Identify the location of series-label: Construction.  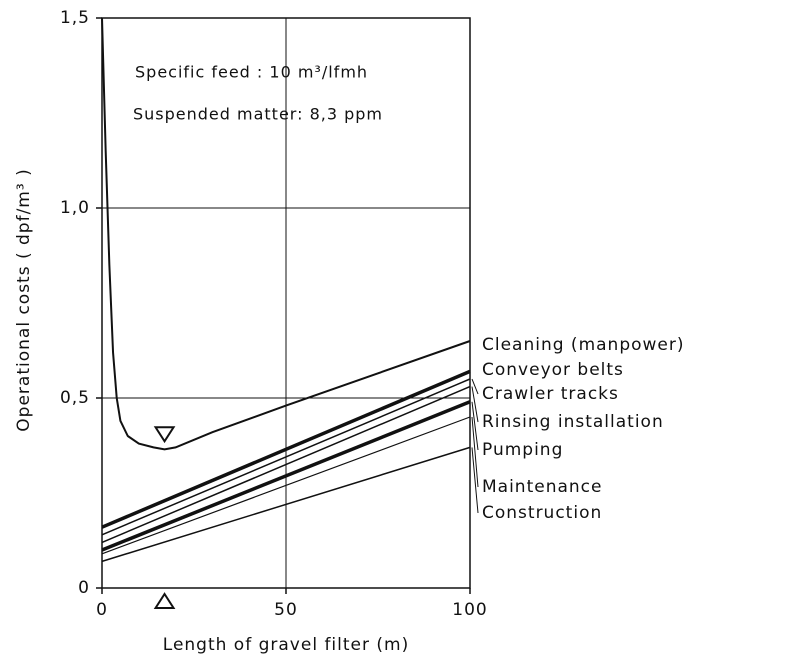
(542, 513).